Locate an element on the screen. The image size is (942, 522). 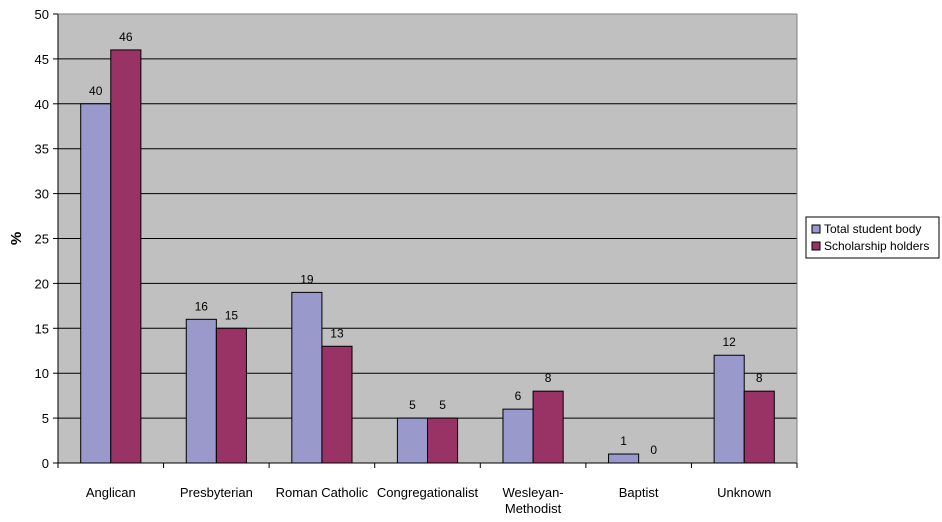
legend-box is located at coordinates (872, 237).